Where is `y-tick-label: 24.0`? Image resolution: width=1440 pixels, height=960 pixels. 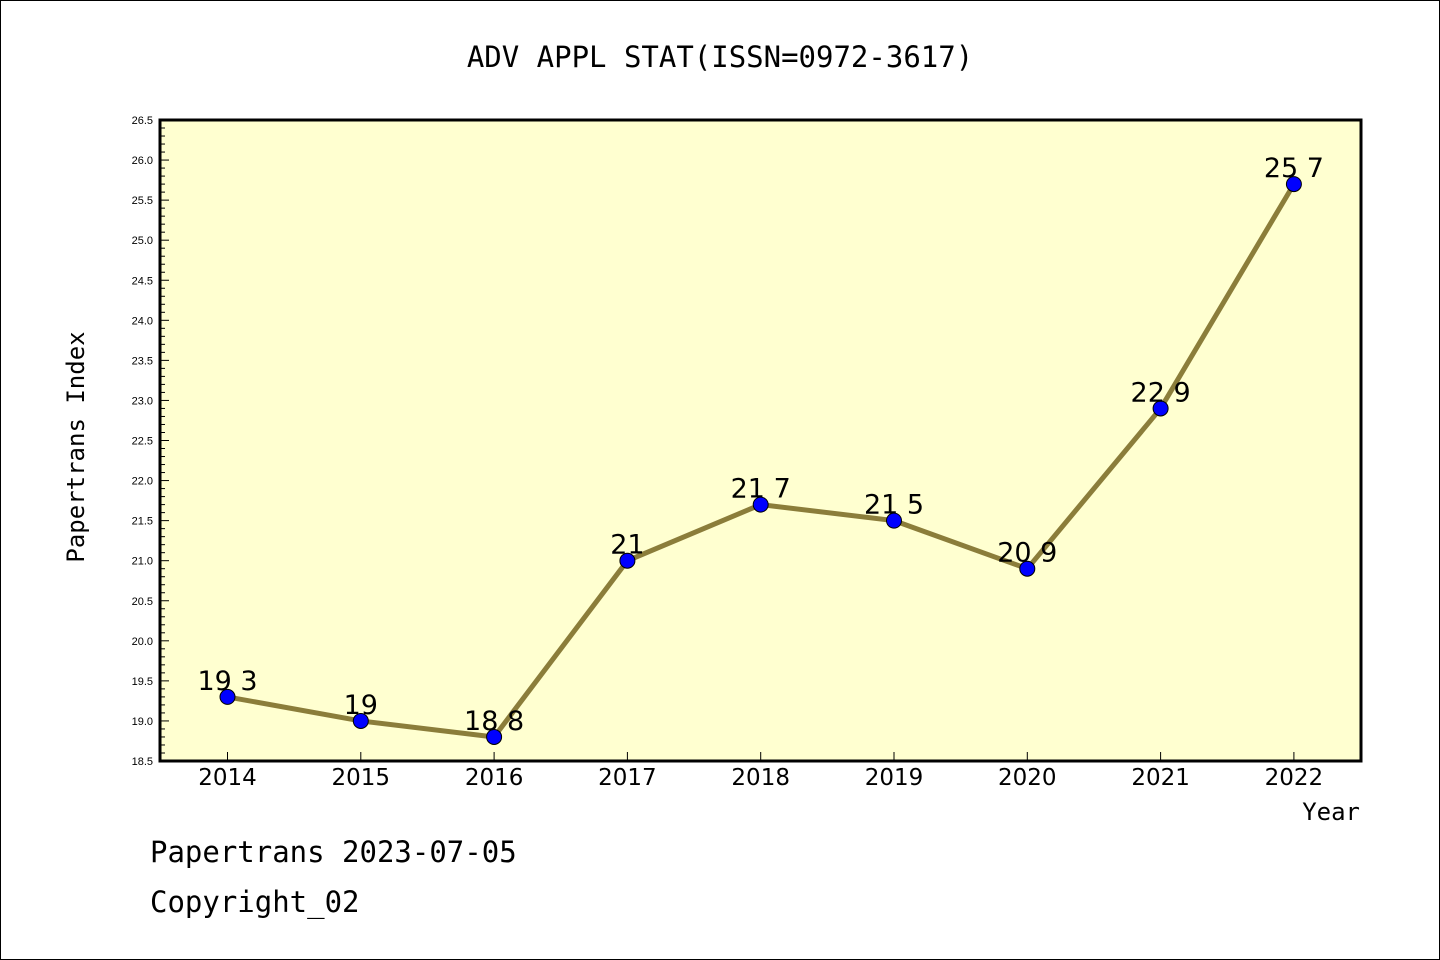 y-tick-label: 24.0 is located at coordinates (142, 321).